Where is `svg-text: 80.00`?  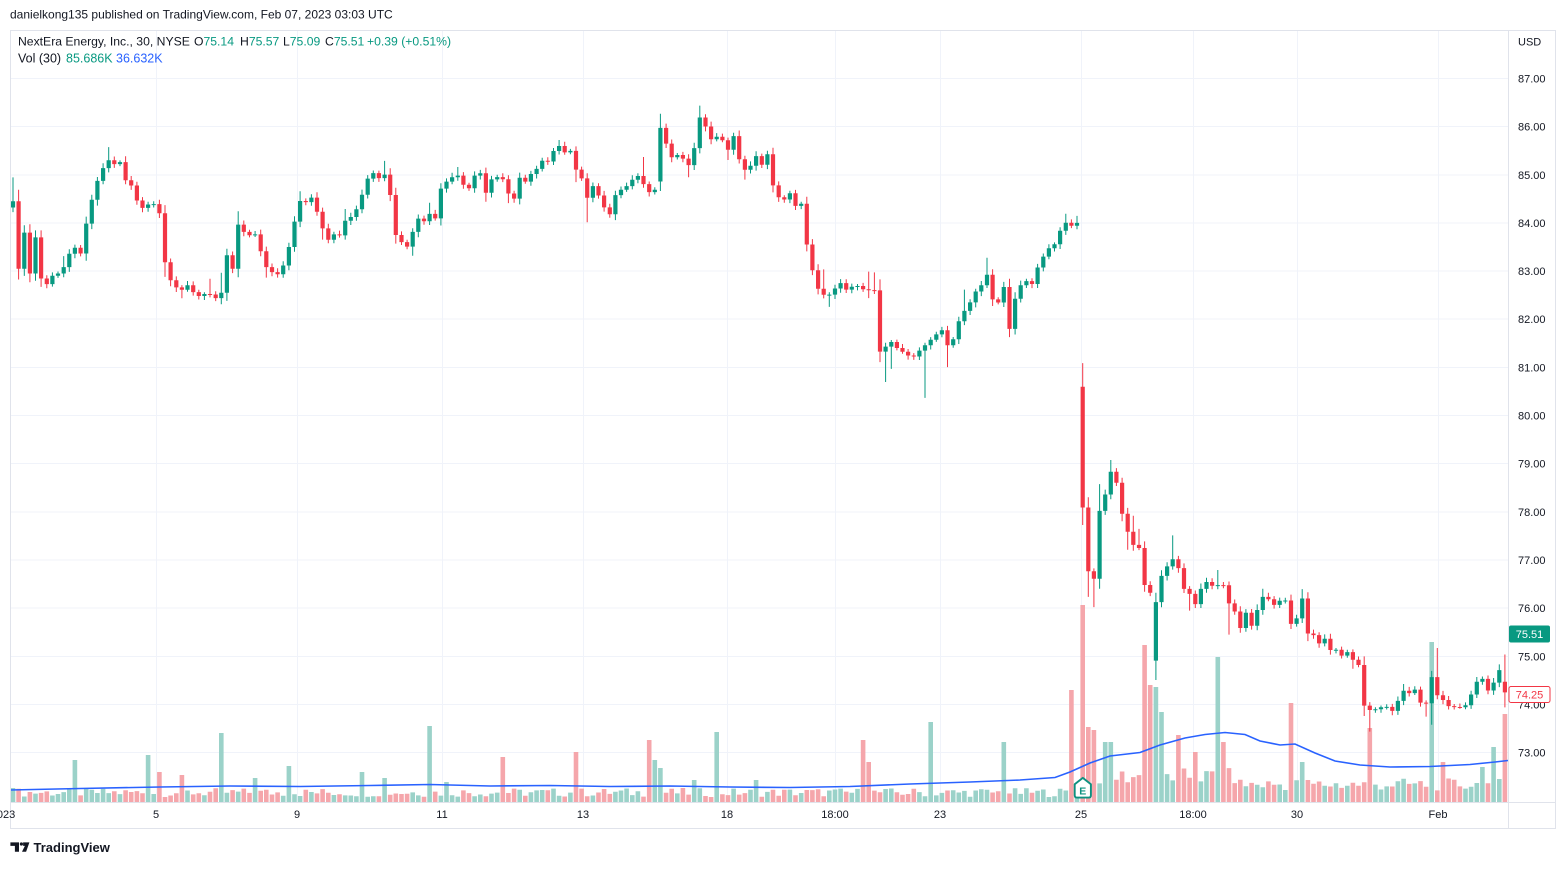 svg-text: 80.00 is located at coordinates (1532, 417).